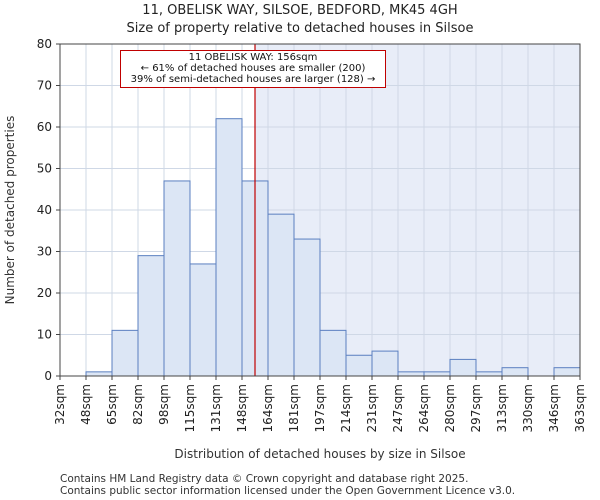 The image size is (600, 500). What do you see at coordinates (253, 57) in the screenshot?
I see `annotation-line-1: 11 OBELISK WAY: 156sqm` at bounding box center [253, 57].